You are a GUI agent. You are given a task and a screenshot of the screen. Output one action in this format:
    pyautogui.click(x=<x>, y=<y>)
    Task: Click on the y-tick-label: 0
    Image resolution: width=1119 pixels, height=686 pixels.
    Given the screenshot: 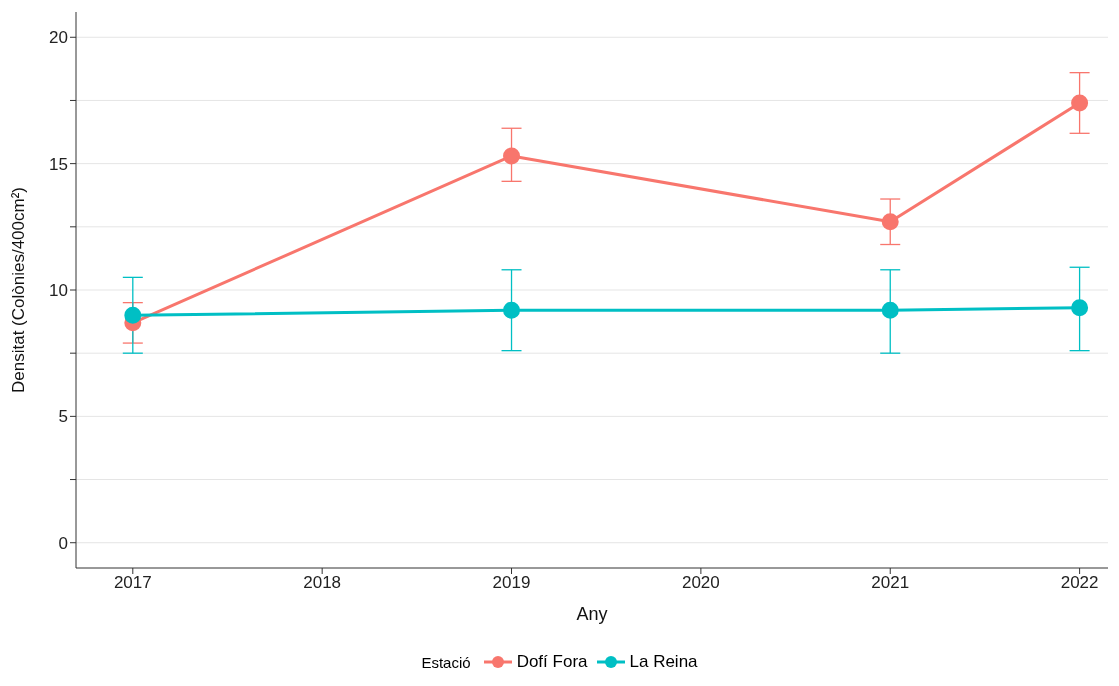 What is the action you would take?
    pyautogui.click(x=63, y=543)
    